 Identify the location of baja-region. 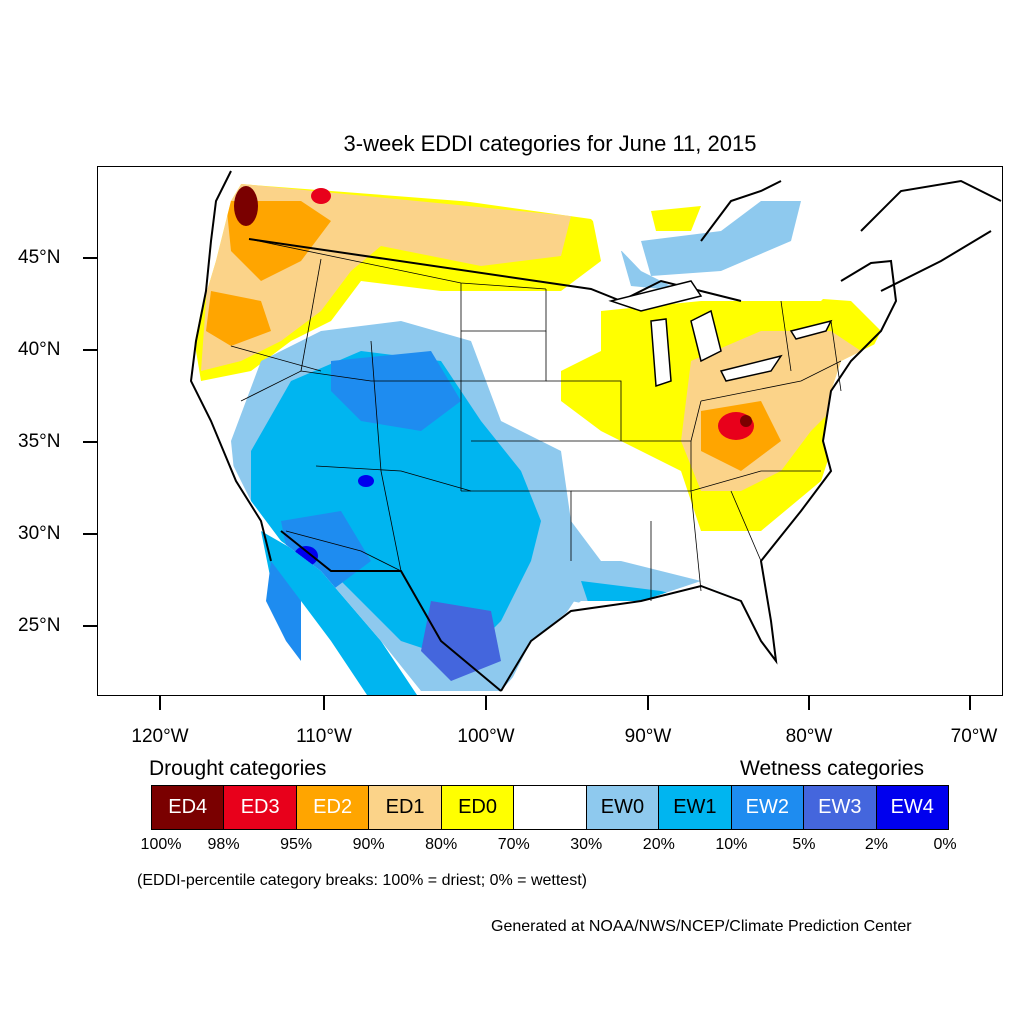
(283, 611).